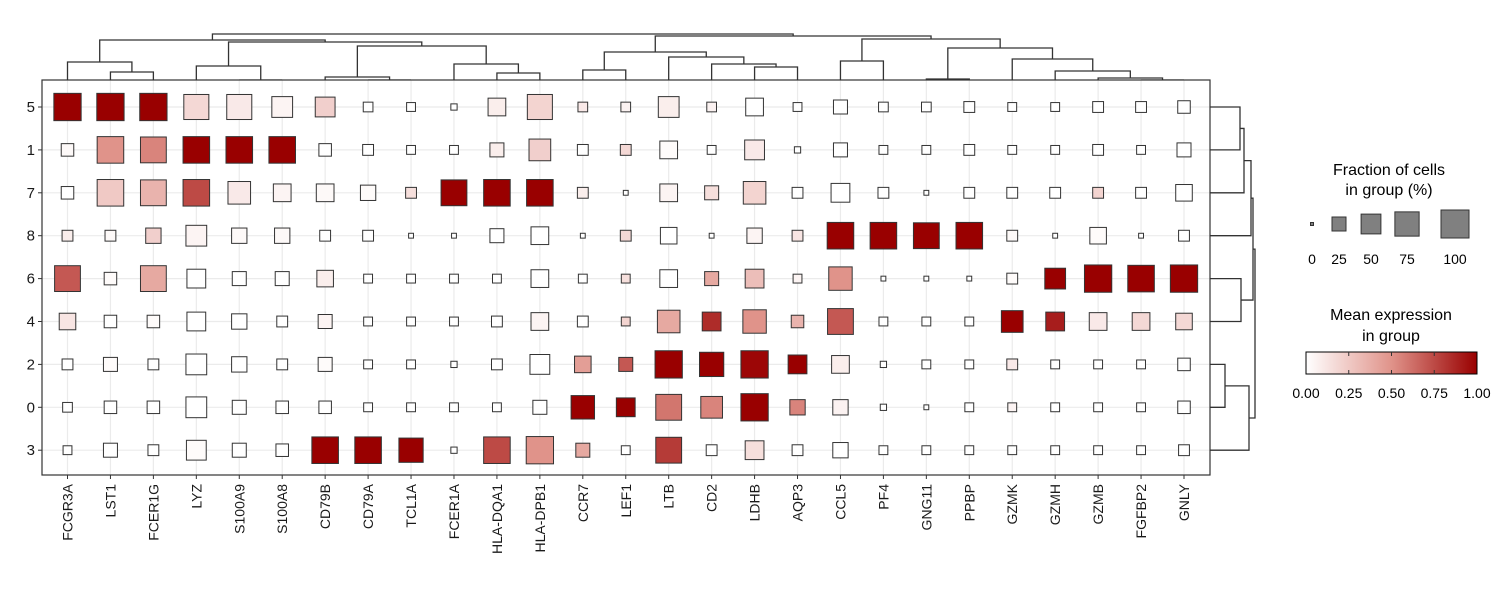  What do you see at coordinates (239, 235) in the screenshot?
I see `cell-8-S100A9` at bounding box center [239, 235].